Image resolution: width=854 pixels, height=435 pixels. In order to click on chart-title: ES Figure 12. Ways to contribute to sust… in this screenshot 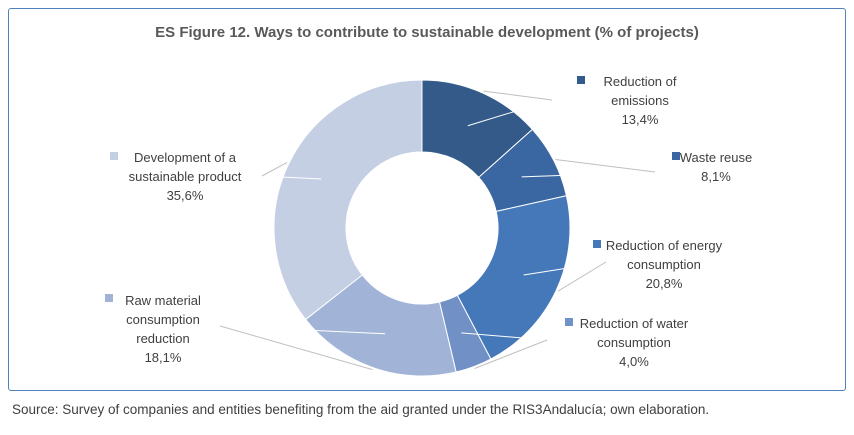, I will do `click(427, 32)`.